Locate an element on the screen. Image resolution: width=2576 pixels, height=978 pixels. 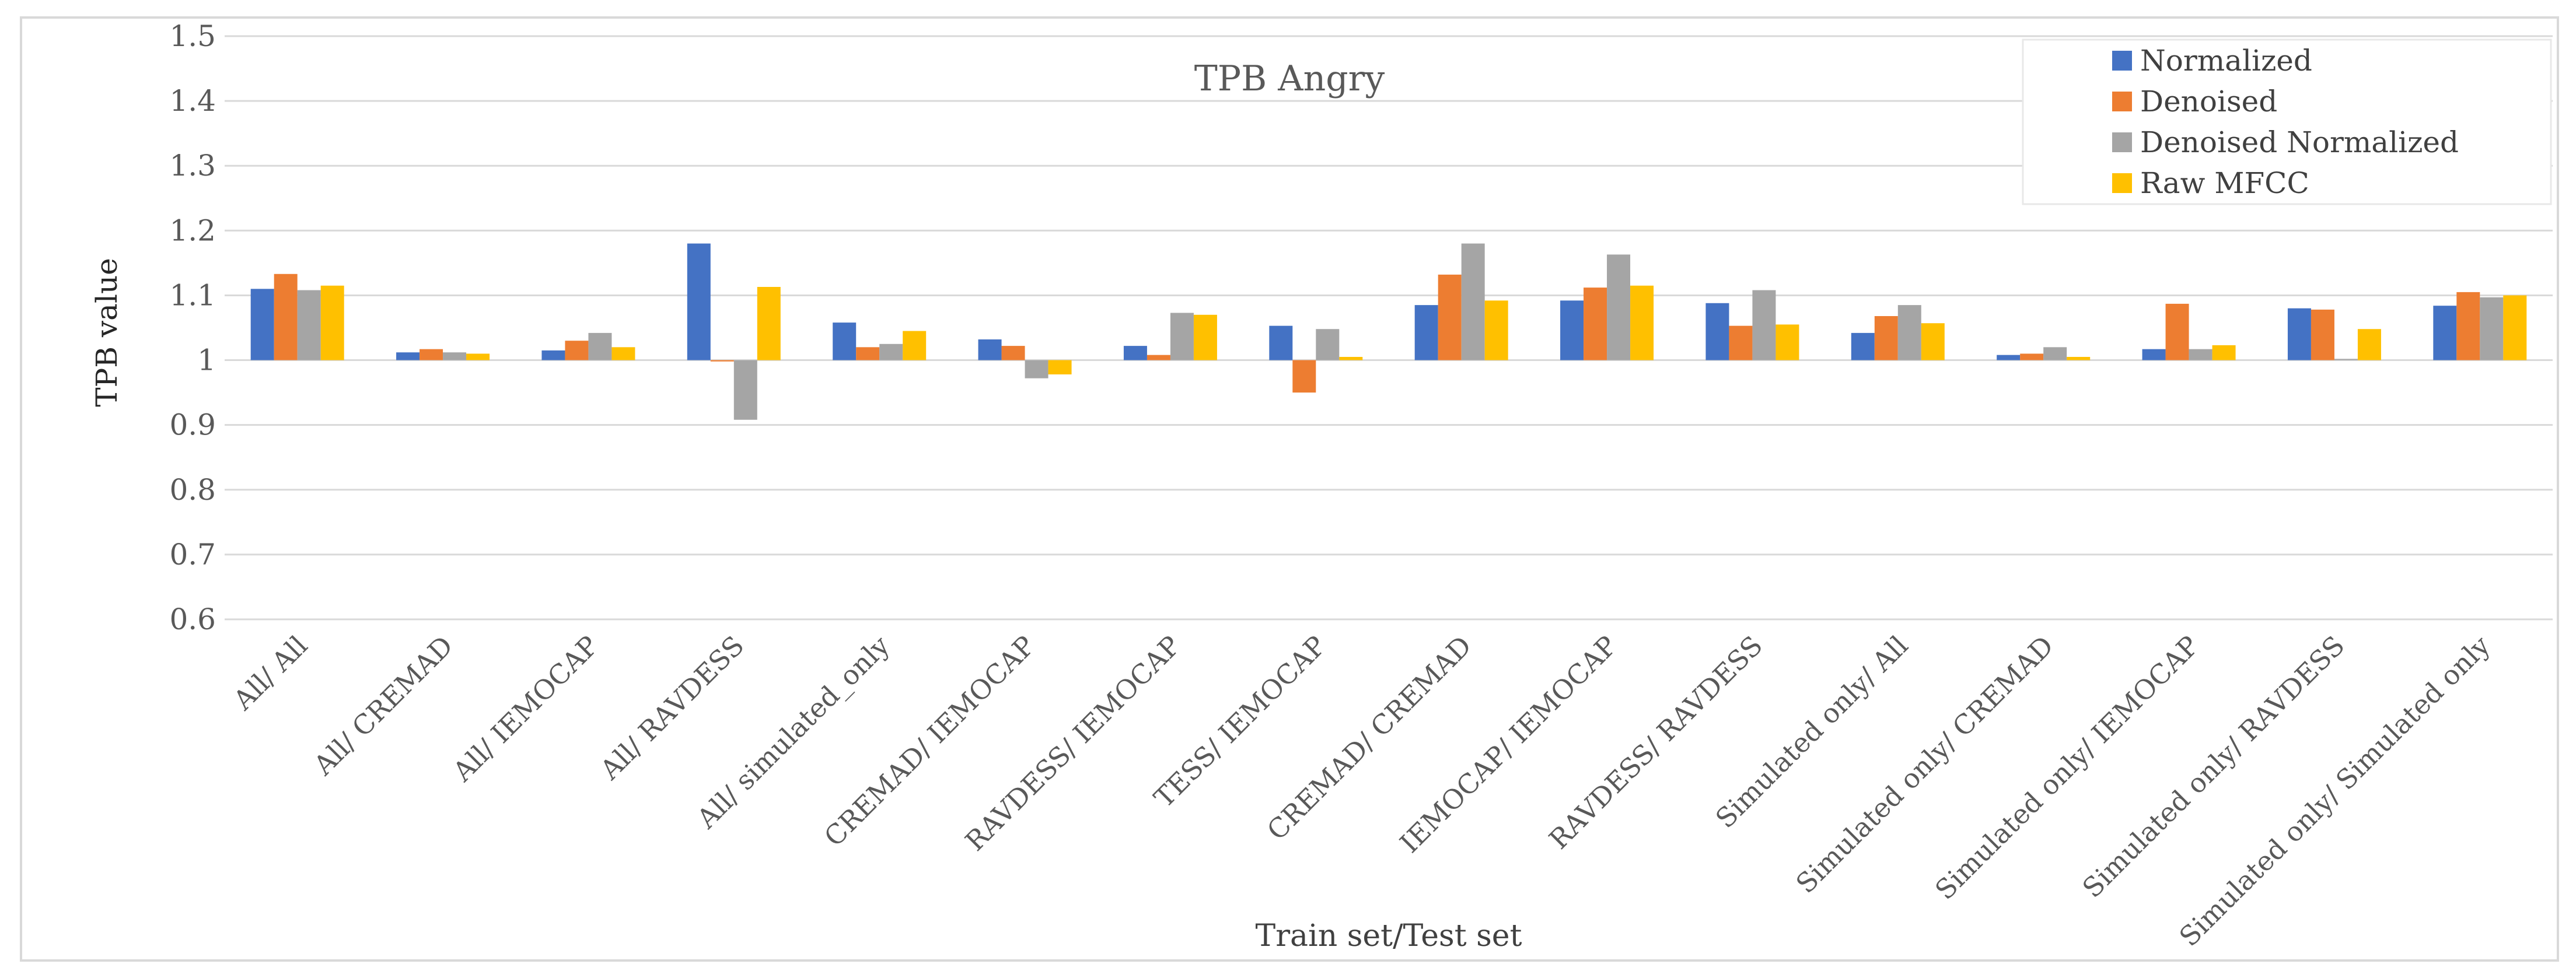
y-tick-label: 0.8 is located at coordinates (192, 490).